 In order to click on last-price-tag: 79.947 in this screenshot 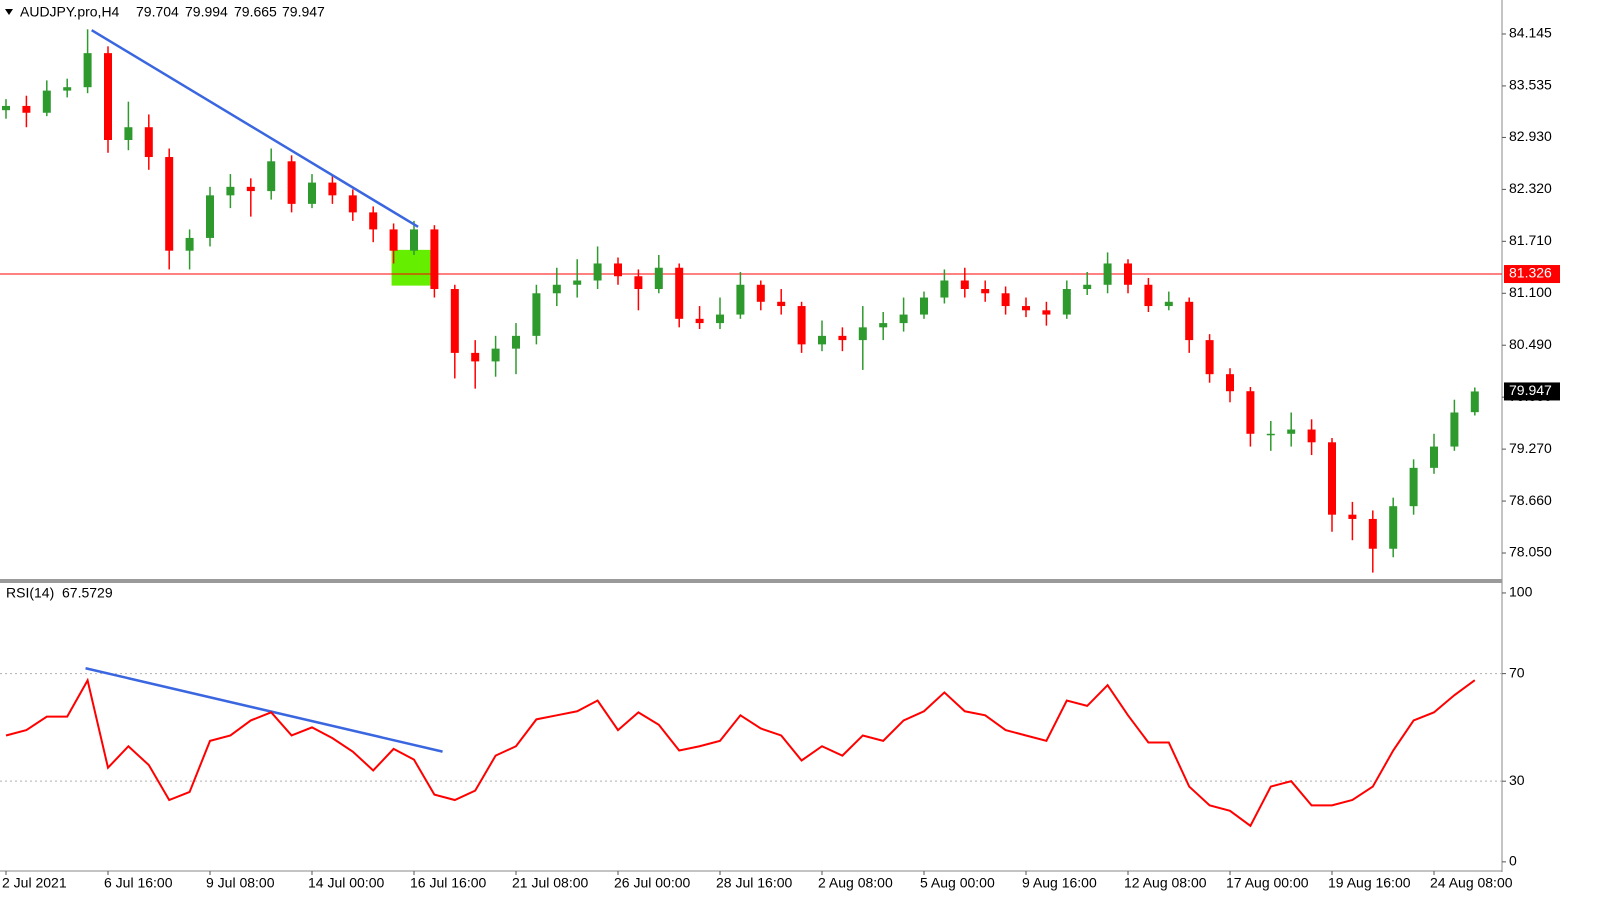, I will do `click(1530, 390)`.